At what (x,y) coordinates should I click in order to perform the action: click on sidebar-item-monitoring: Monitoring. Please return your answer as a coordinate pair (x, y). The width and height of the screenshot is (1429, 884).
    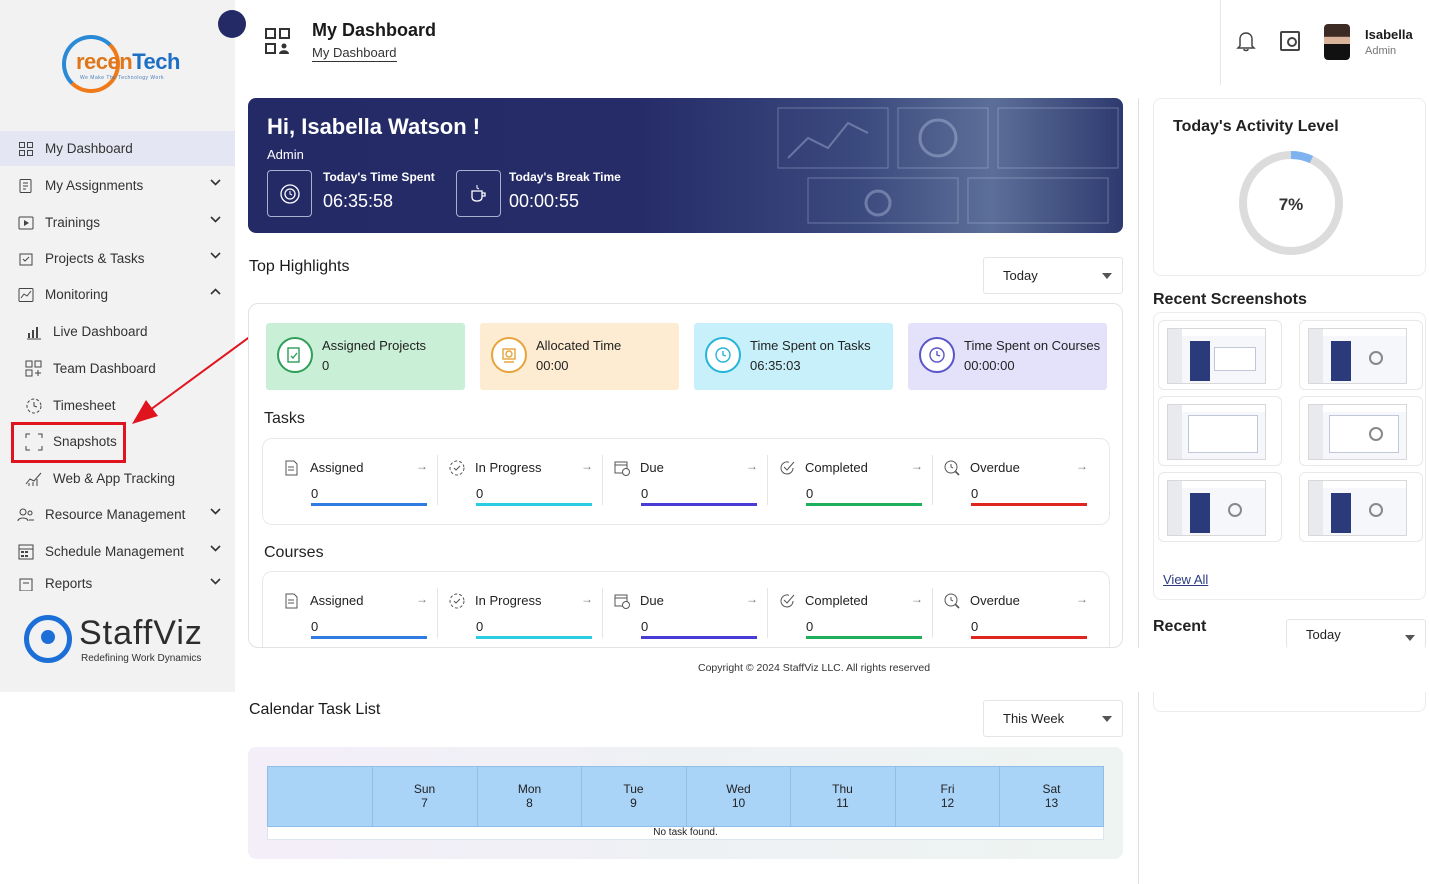
    Looking at the image, I should click on (117, 294).